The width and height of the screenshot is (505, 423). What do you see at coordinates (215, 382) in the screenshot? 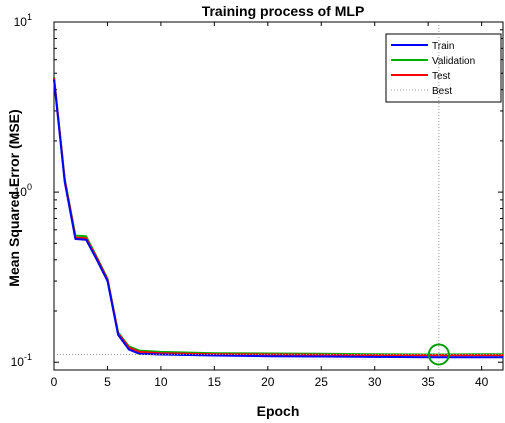
I see `x-tick-label: 15` at bounding box center [215, 382].